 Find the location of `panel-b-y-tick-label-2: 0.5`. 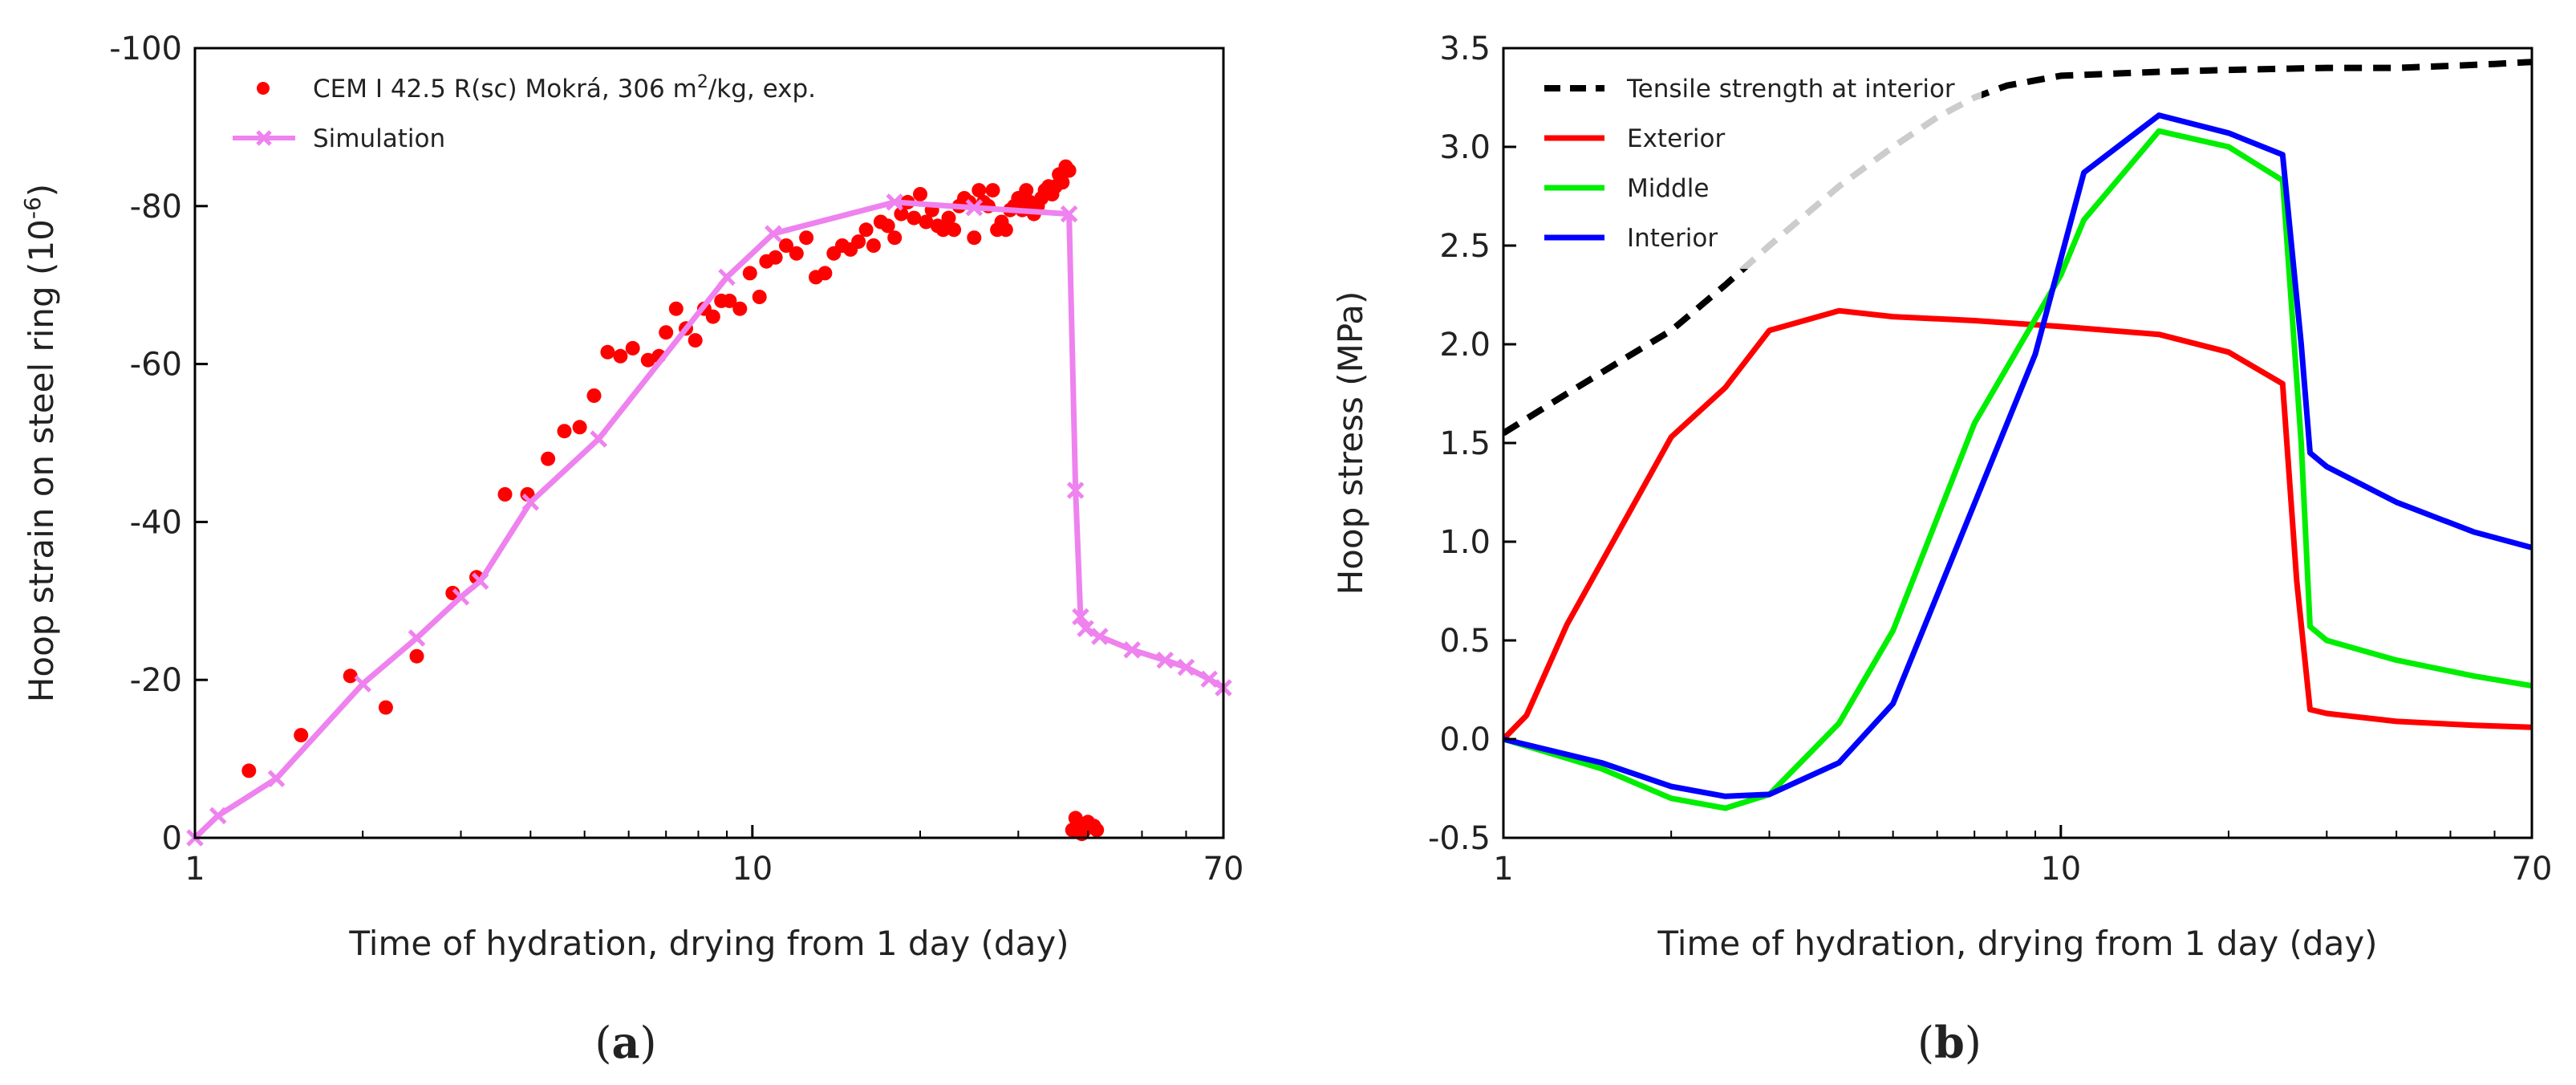

panel-b-y-tick-label-2: 0.5 is located at coordinates (1465, 641).